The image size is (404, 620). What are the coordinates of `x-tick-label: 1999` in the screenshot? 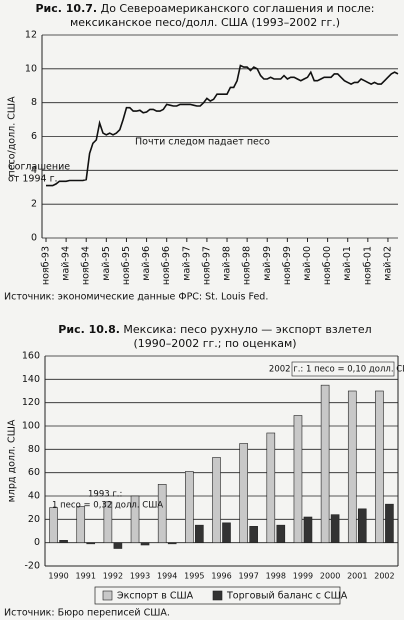 It's located at (303, 576).